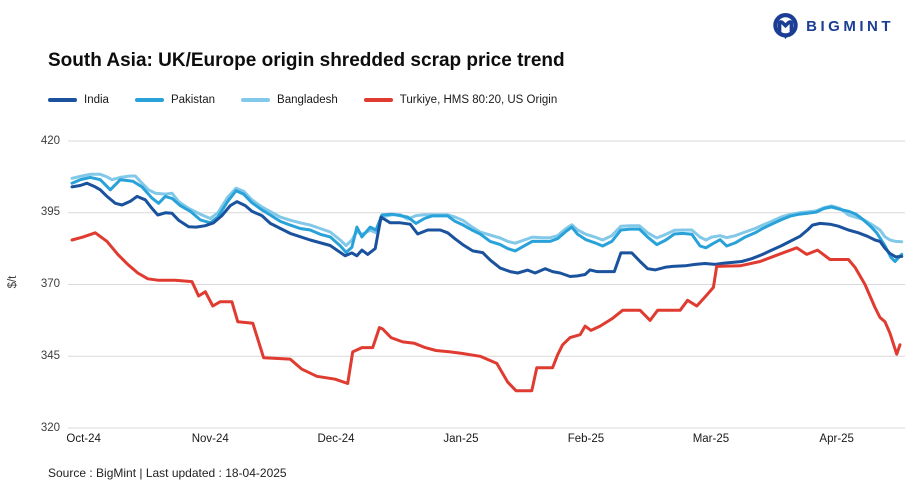 This screenshot has height=497, width=918. Describe the element at coordinates (307, 100) in the screenshot. I see `legend-label: Bangladesh` at that location.